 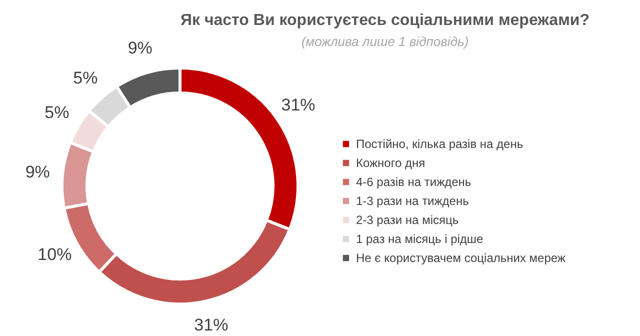 What do you see at coordinates (420, 239) in the screenshot?
I see `legend-label: 1 раз на місяць і рідше` at bounding box center [420, 239].